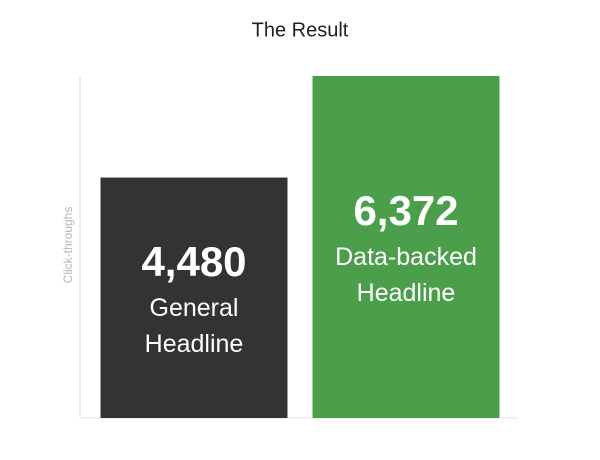 The image size is (600, 460). Describe the element at coordinates (194, 325) in the screenshot. I see `category-label: General Headline` at that location.